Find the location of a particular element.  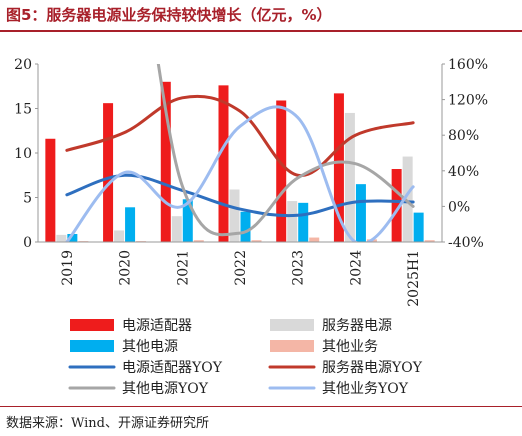

x-tick-label-2025H1: 2025H1 is located at coordinates (414, 278).